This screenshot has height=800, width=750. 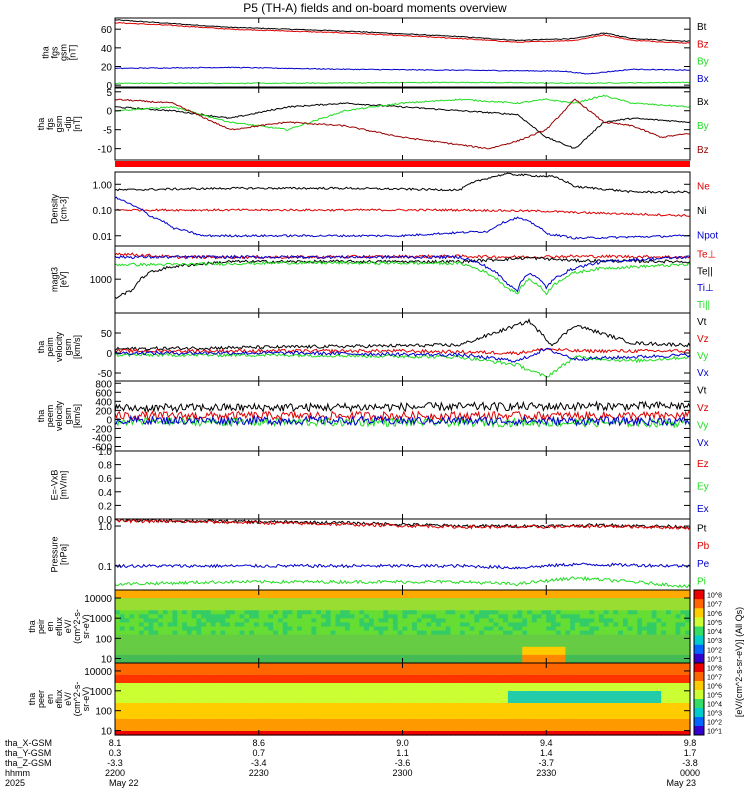 What do you see at coordinates (59, 123) in the screenshot?
I see `ylabel: tha fgs gsm -dip [nT]` at bounding box center [59, 123].